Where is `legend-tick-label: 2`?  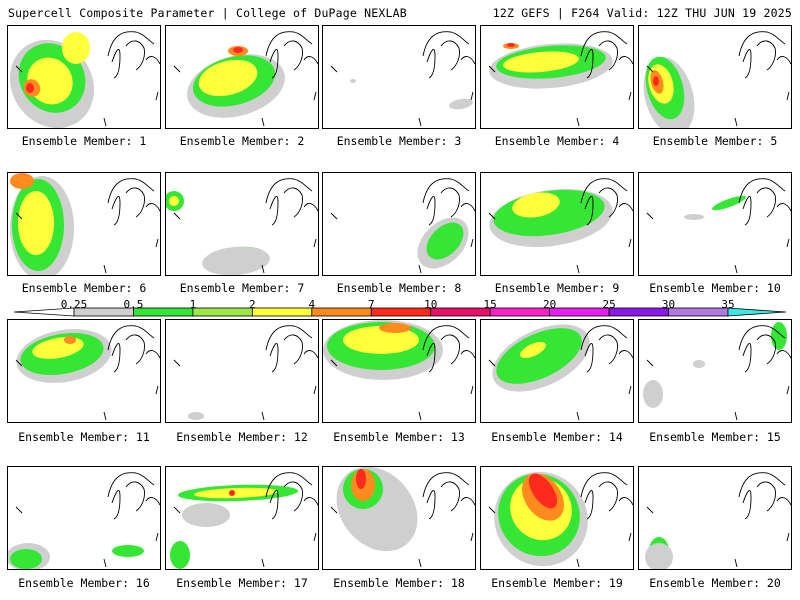
legend-tick-label: 2 is located at coordinates (252, 304).